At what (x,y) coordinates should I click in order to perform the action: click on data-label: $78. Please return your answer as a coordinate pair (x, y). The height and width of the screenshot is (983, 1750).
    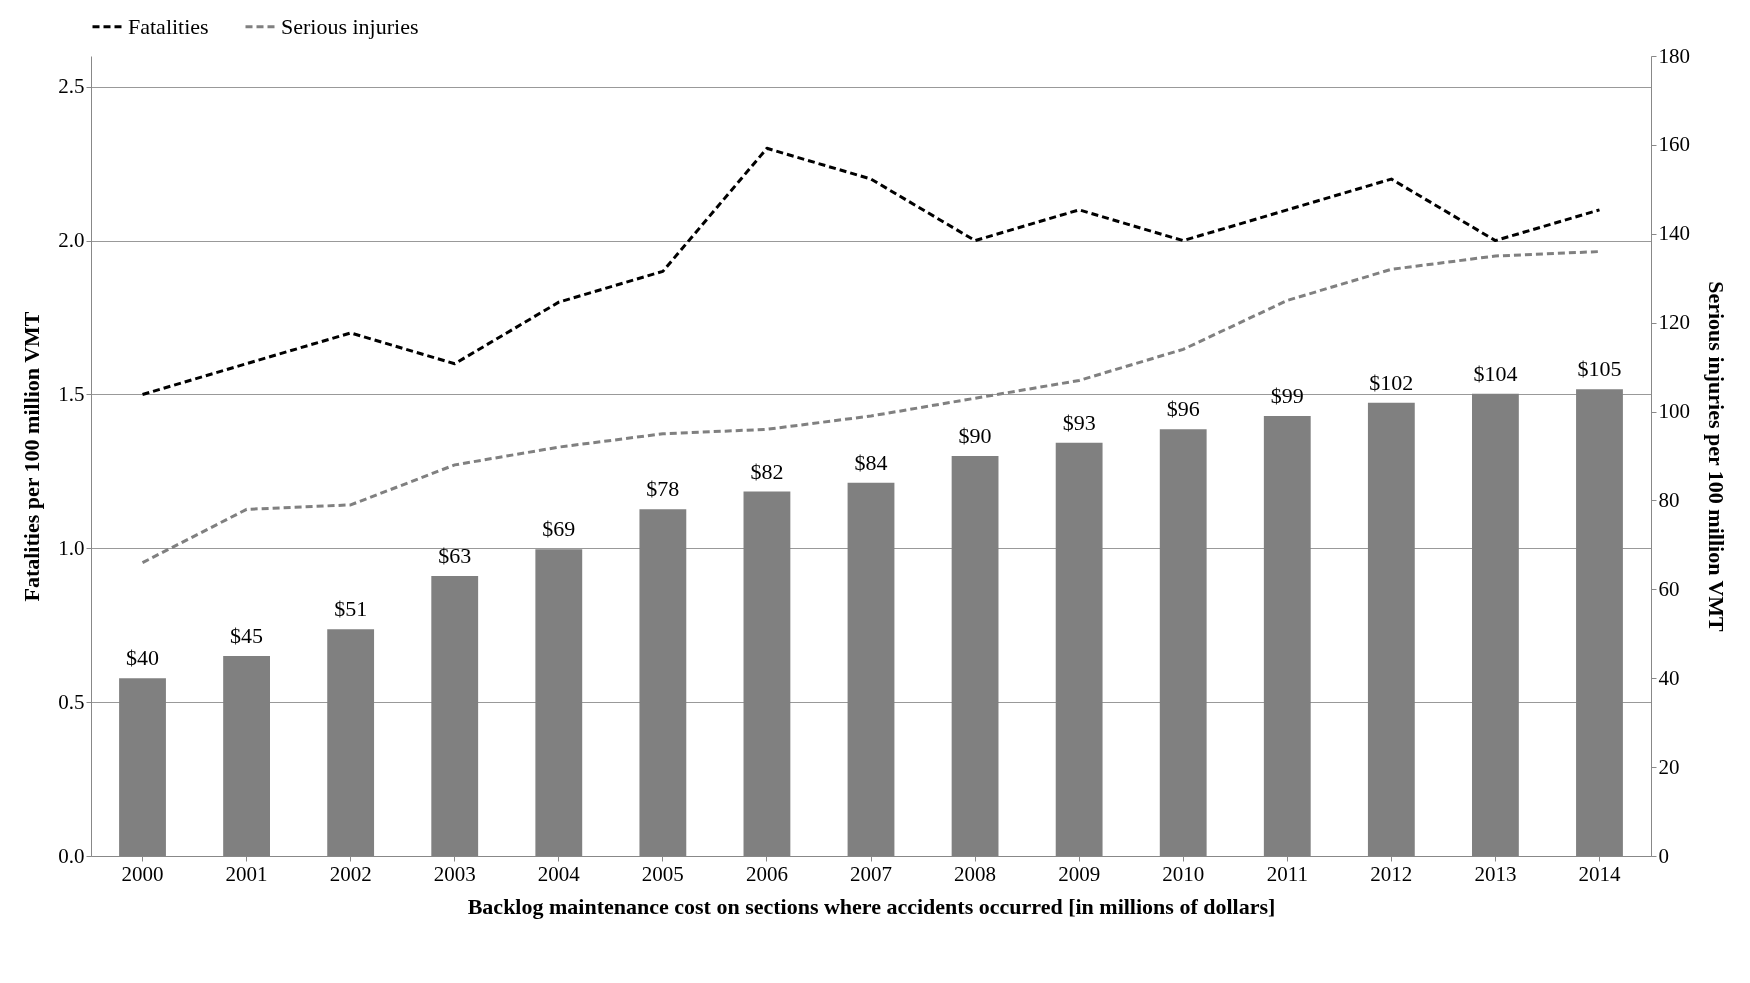
    Looking at the image, I should click on (663, 489).